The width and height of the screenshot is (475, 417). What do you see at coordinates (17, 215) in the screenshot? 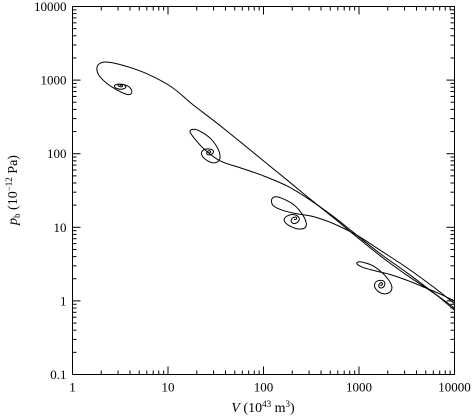
I see `y-axis-subscript: b` at bounding box center [17, 215].